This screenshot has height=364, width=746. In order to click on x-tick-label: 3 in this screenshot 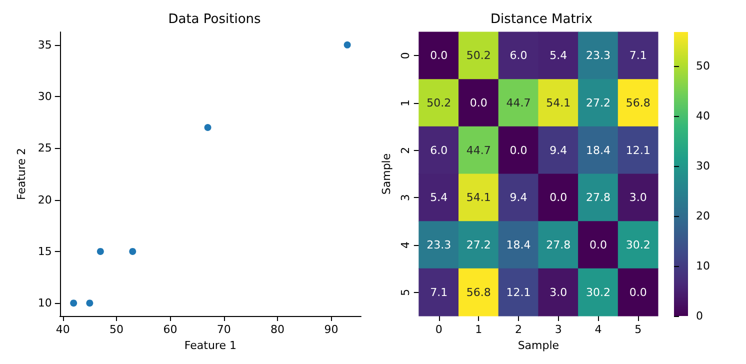, I will do `click(558, 329)`.